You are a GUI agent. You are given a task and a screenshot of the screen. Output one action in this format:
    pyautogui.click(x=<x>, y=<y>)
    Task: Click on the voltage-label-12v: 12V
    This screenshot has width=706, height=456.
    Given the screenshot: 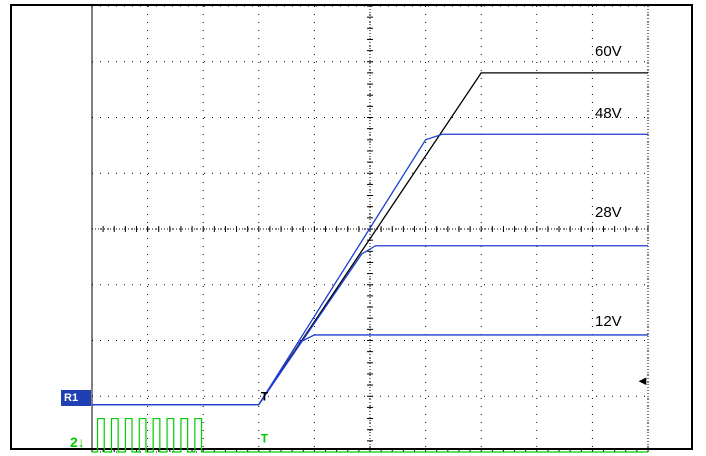 What is the action you would take?
    pyautogui.click(x=608, y=321)
    